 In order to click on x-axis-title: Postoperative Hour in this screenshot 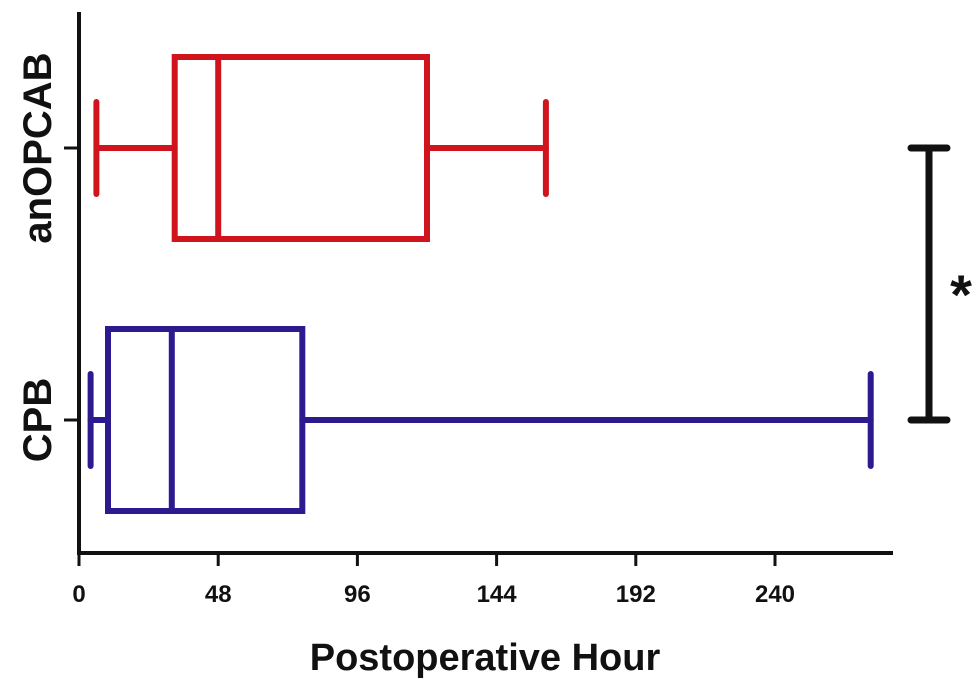, I will do `click(485, 658)`.